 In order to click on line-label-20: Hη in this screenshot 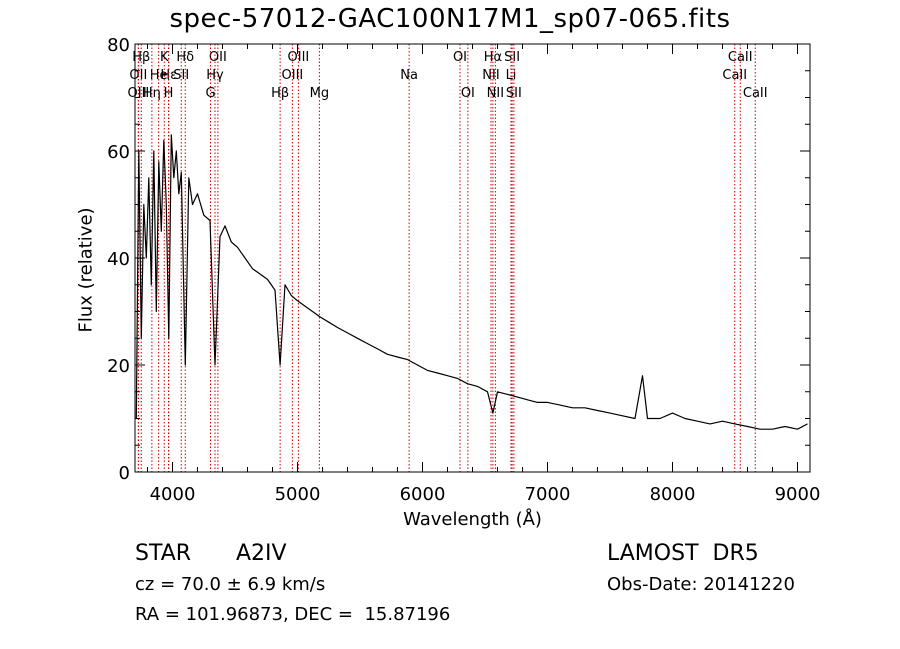, I will do `click(152, 93)`.